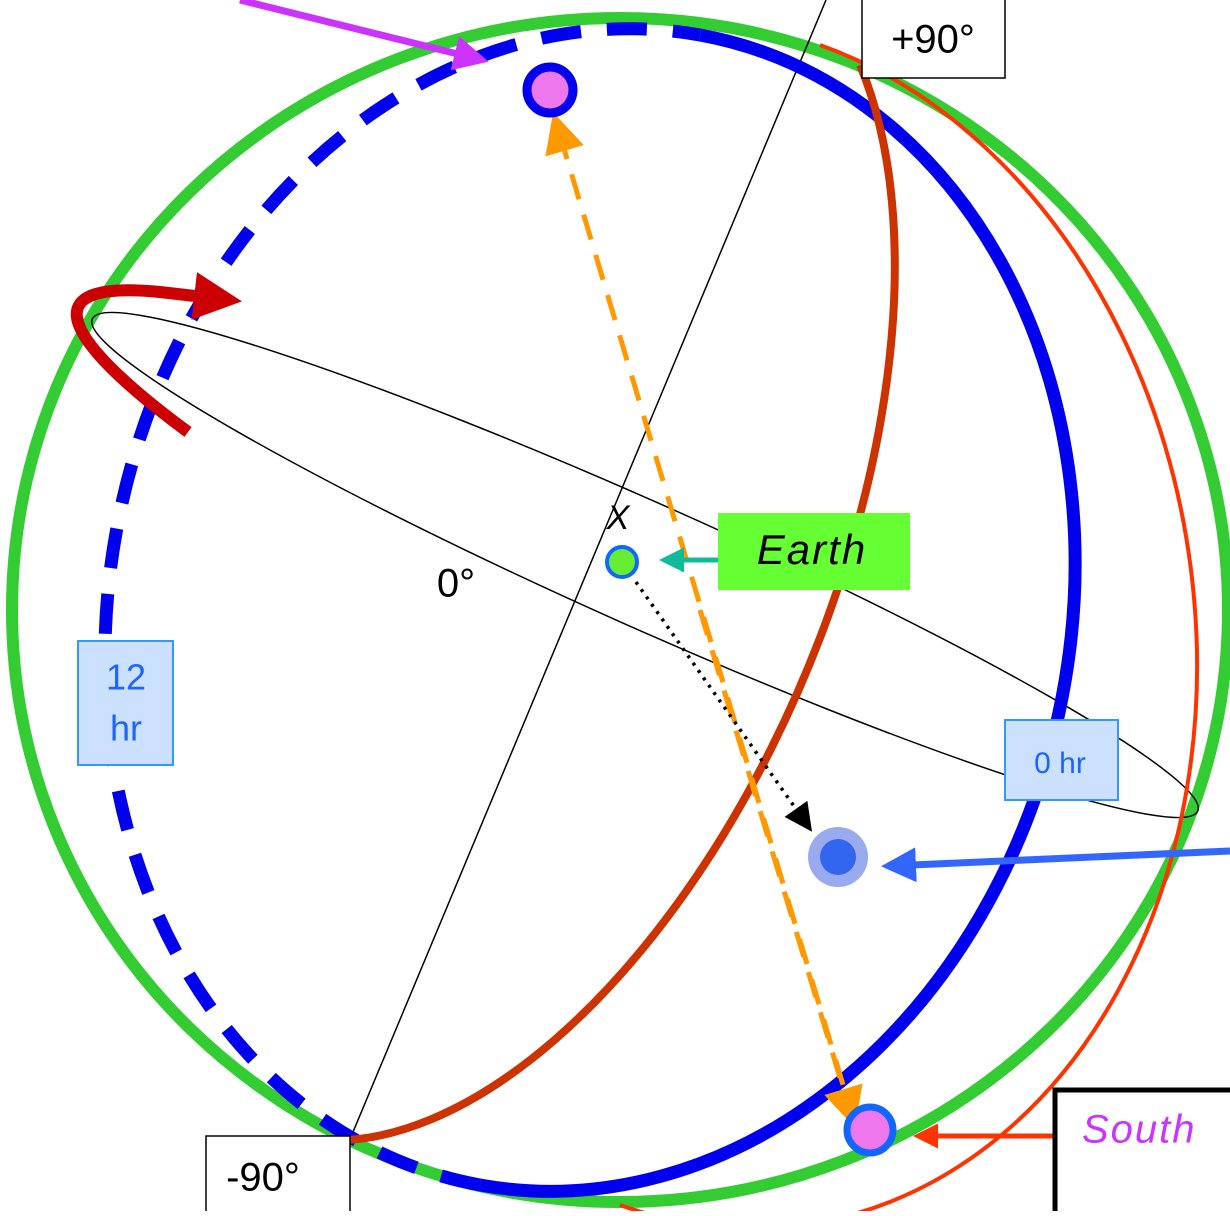 The width and height of the screenshot is (1230, 1216). What do you see at coordinates (156, 354) in the screenshot?
I see `rotation-arrow` at bounding box center [156, 354].